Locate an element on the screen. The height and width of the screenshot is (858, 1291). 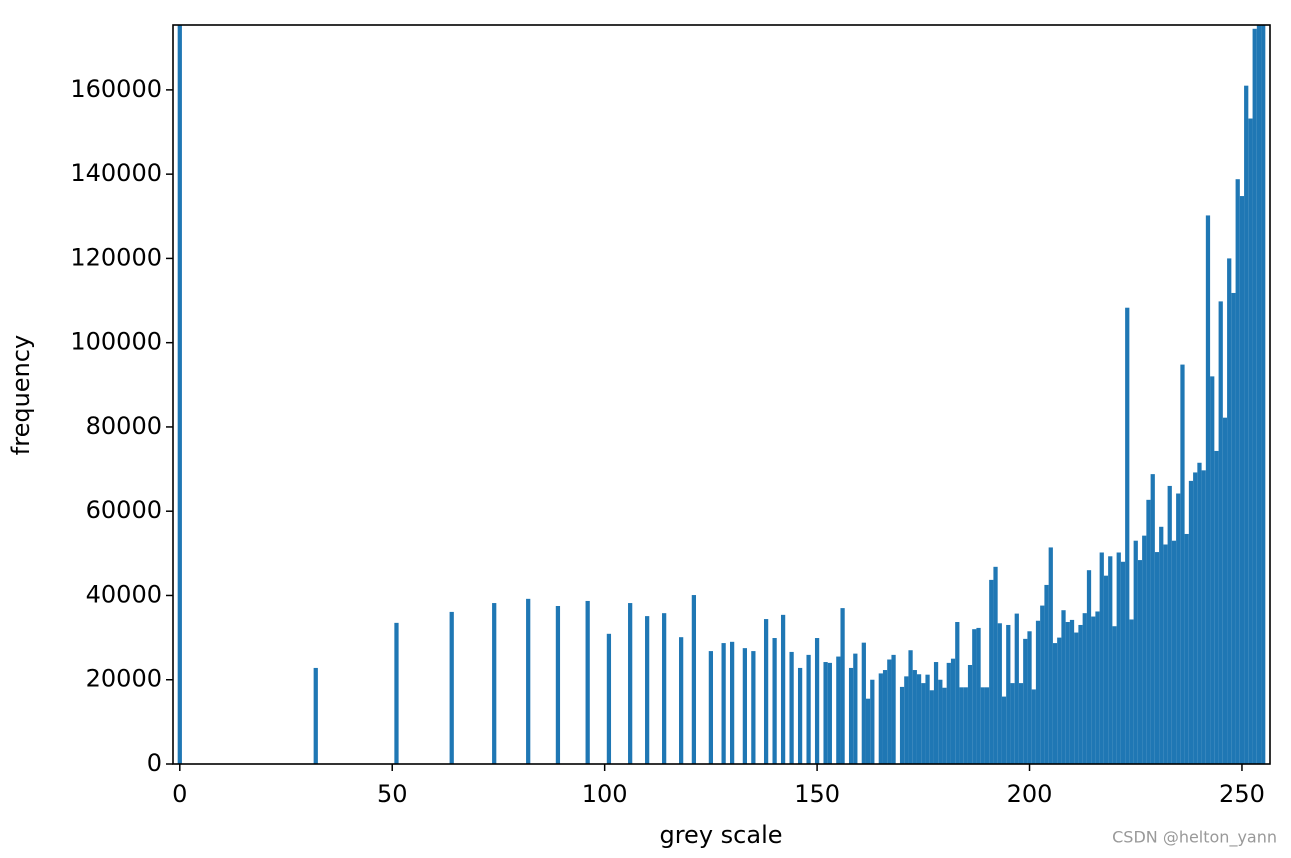
y-tick-label: 140000 is located at coordinates (116, 173).